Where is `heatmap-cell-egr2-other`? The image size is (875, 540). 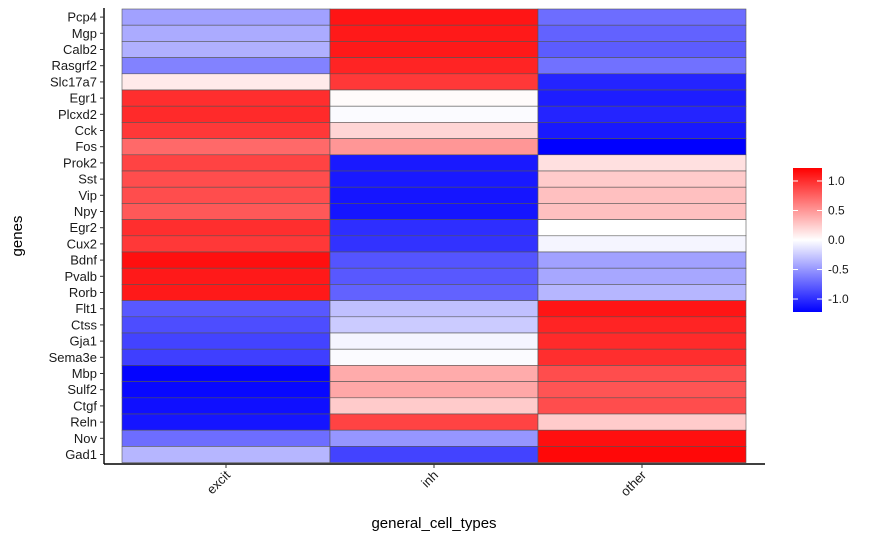 heatmap-cell-egr2-other is located at coordinates (642, 228).